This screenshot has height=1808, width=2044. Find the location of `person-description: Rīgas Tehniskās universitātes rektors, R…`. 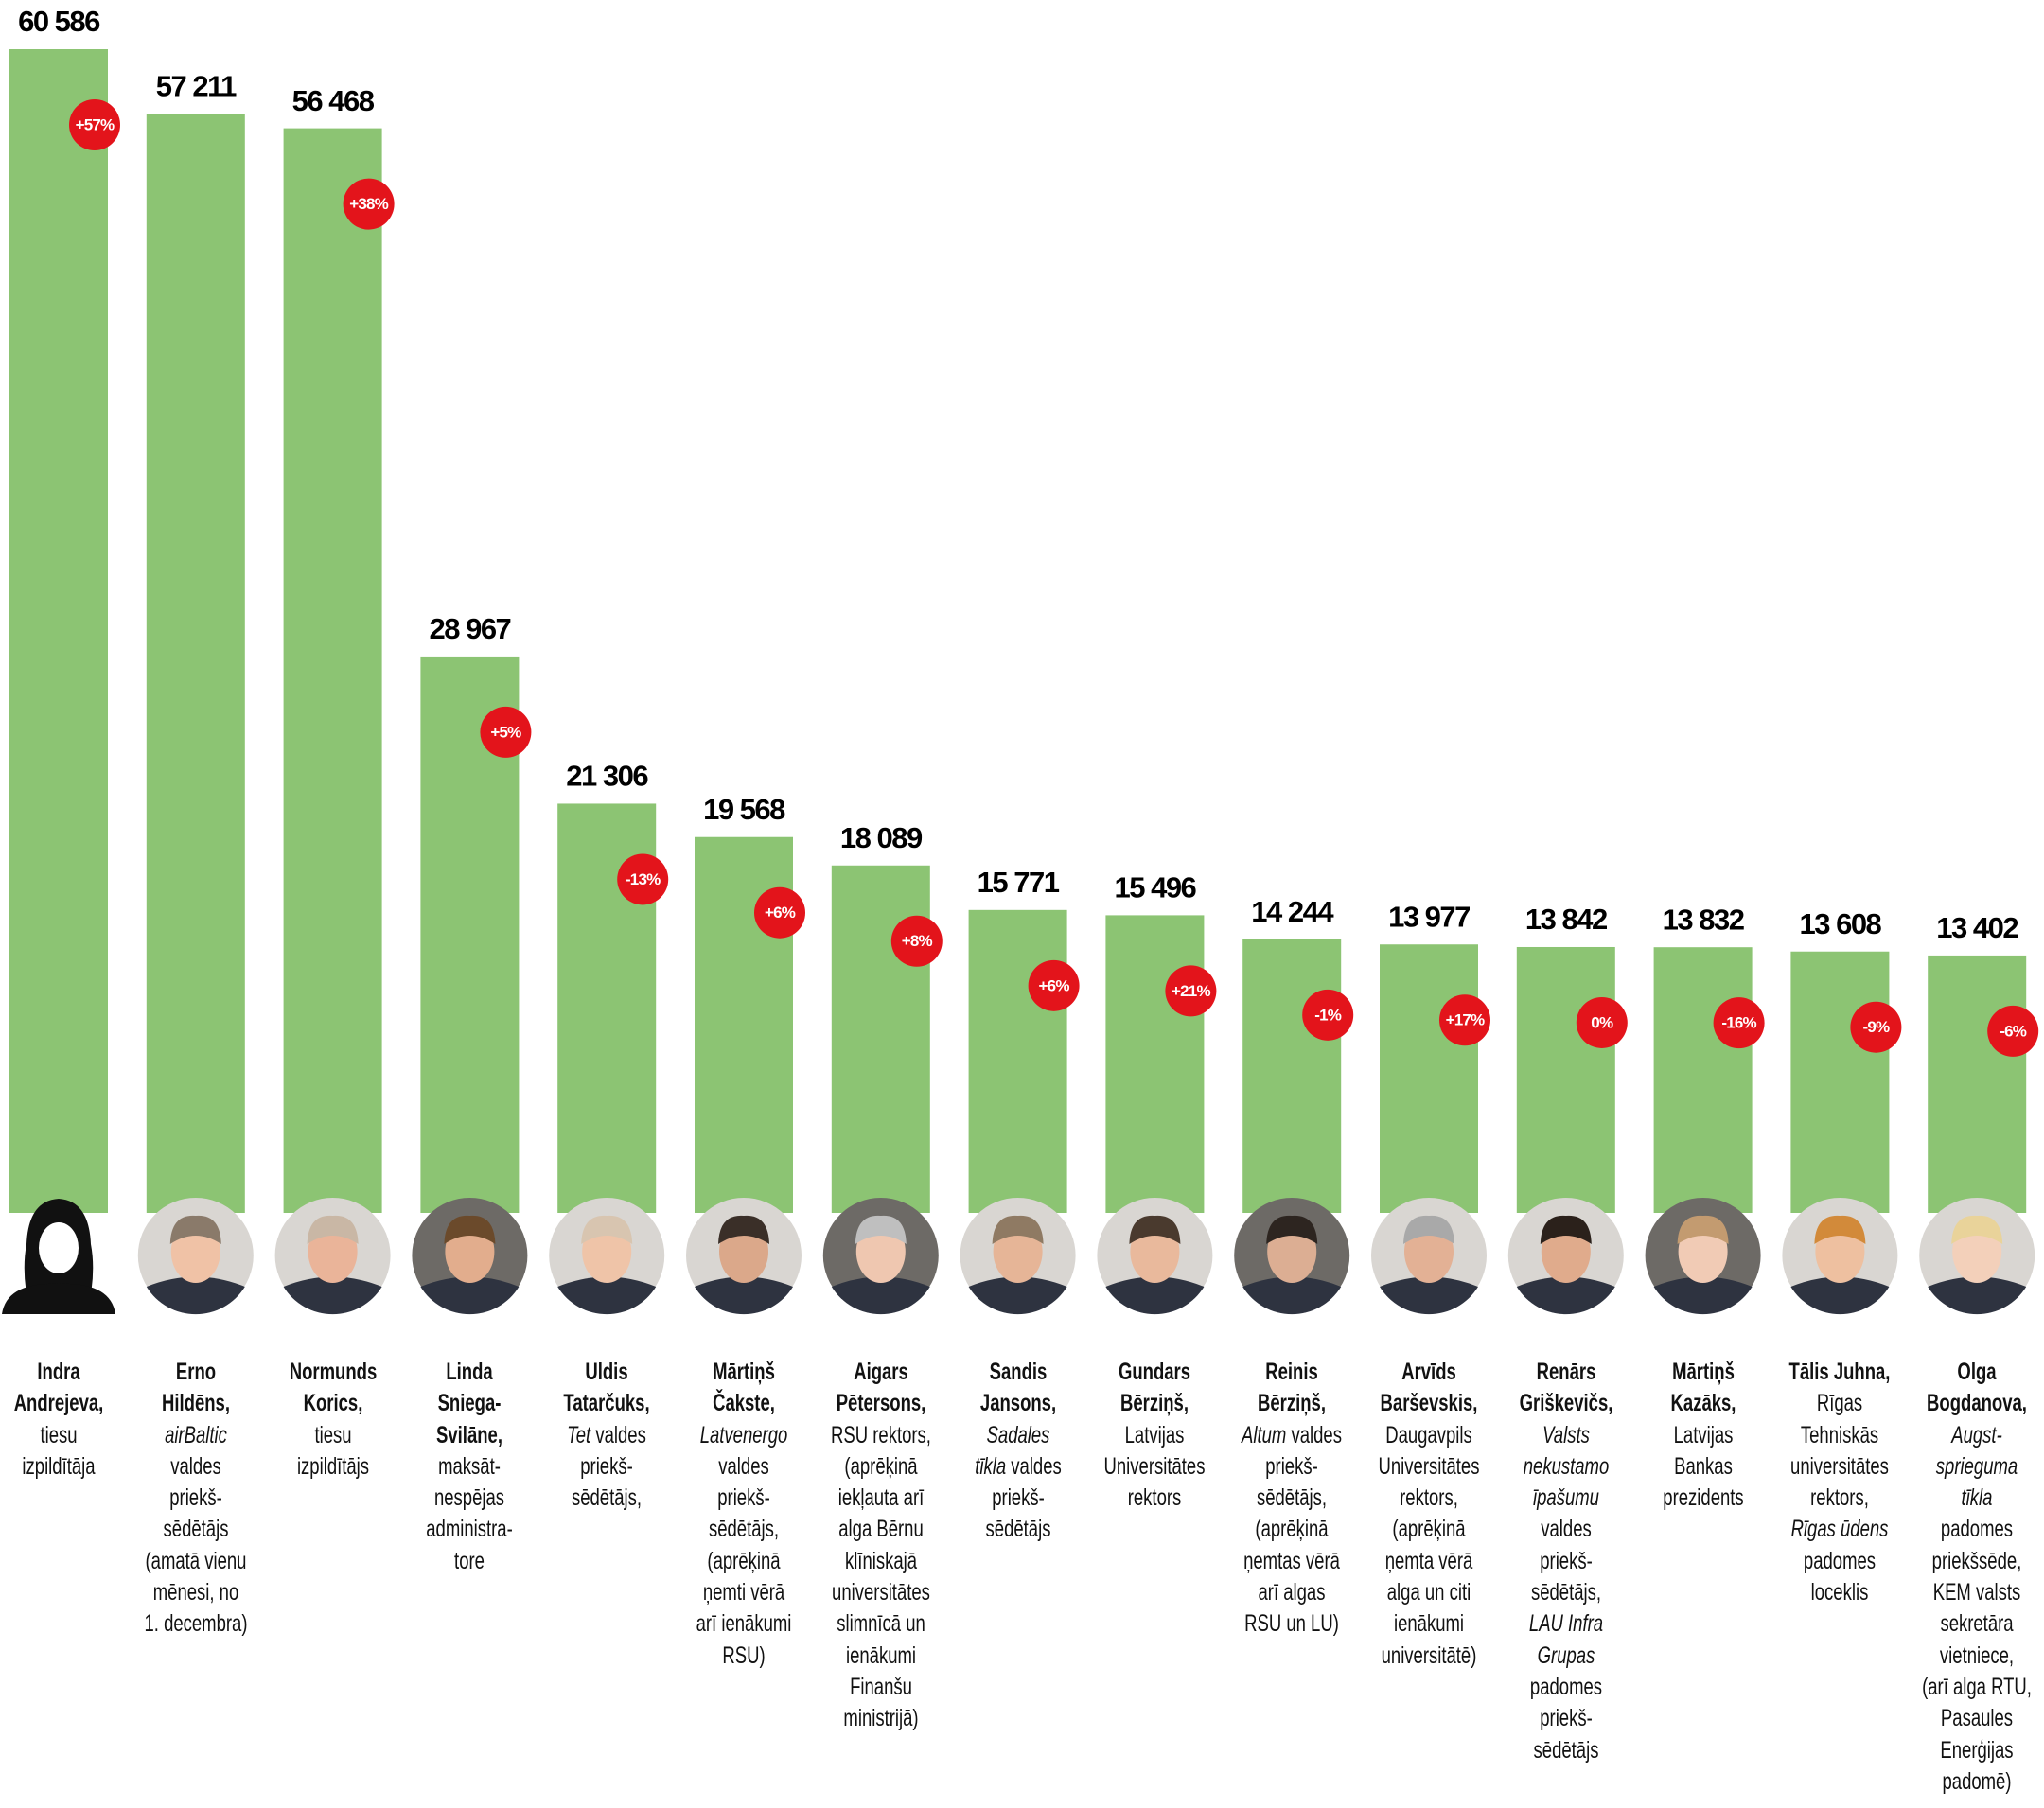

person-description: Rīgas Tehniskās universitātes rektors, R… is located at coordinates (1840, 1498).